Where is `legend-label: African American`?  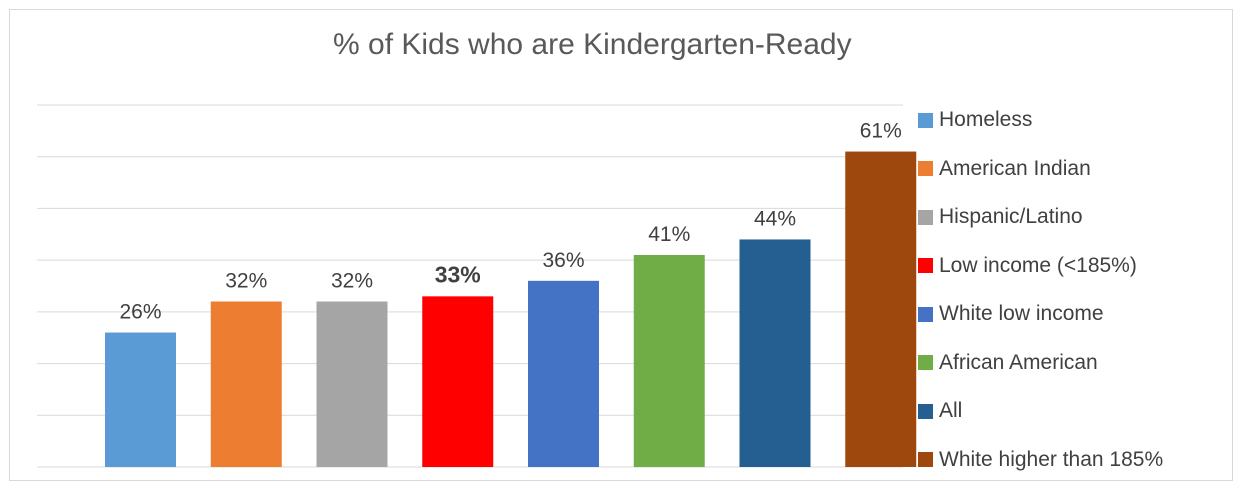 legend-label: African American is located at coordinates (1018, 362).